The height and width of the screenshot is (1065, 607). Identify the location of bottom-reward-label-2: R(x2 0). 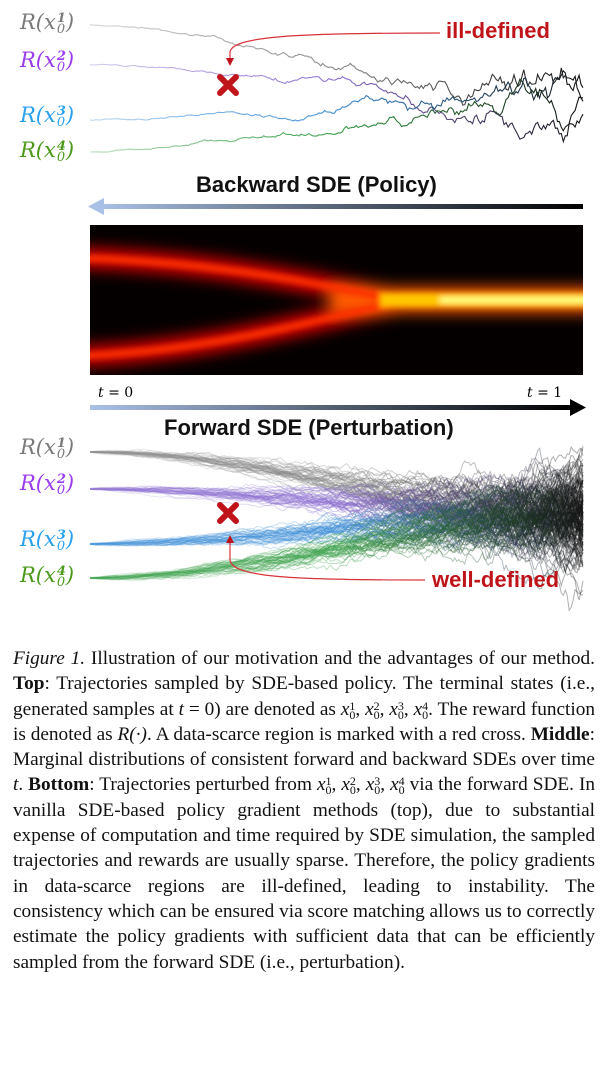
(47, 484).